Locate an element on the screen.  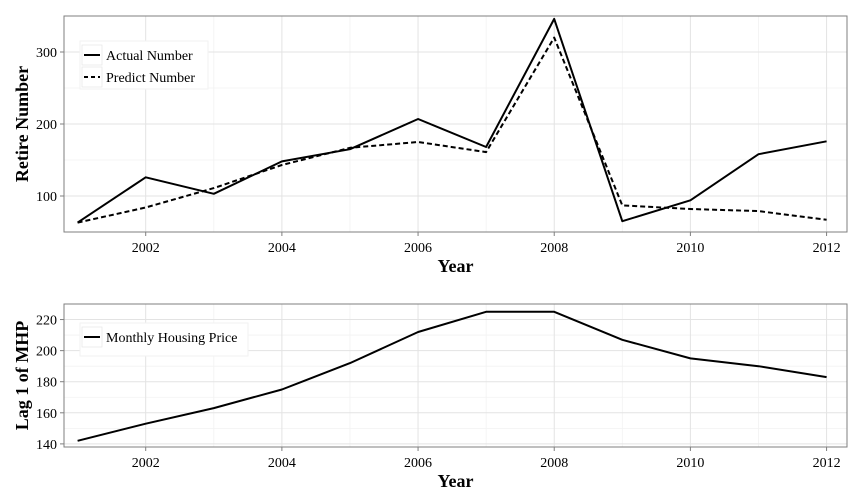
y-tick-label: 300 is located at coordinates (46, 53).